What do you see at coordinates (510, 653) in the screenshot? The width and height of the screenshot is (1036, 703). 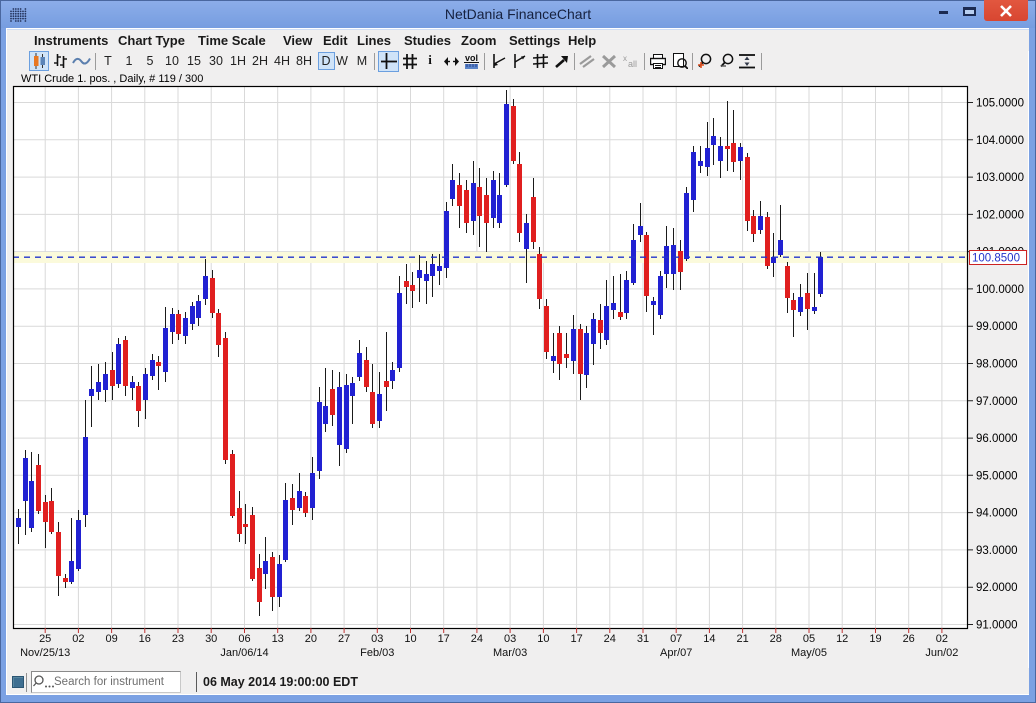 I see `svg-text: Mar/03` at bounding box center [510, 653].